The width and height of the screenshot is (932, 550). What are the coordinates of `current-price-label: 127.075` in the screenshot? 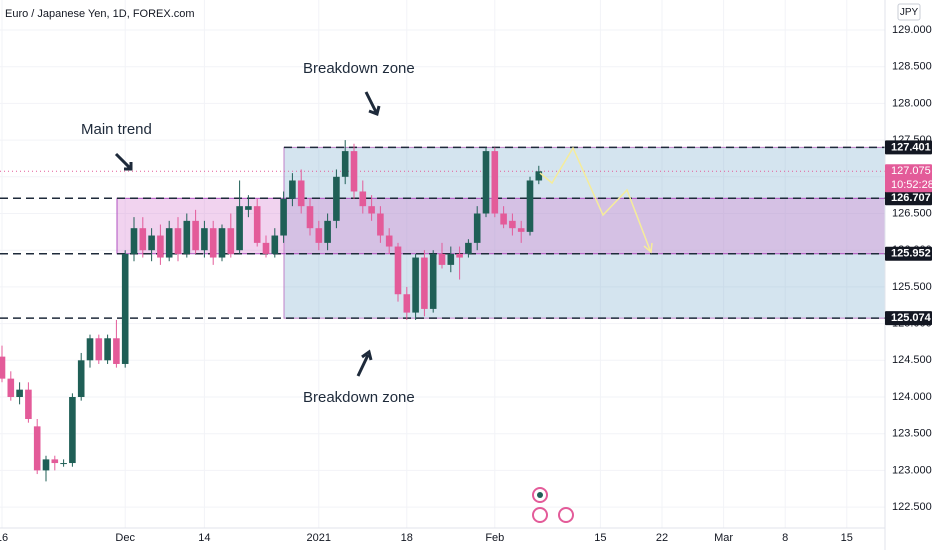 It's located at (911, 171).